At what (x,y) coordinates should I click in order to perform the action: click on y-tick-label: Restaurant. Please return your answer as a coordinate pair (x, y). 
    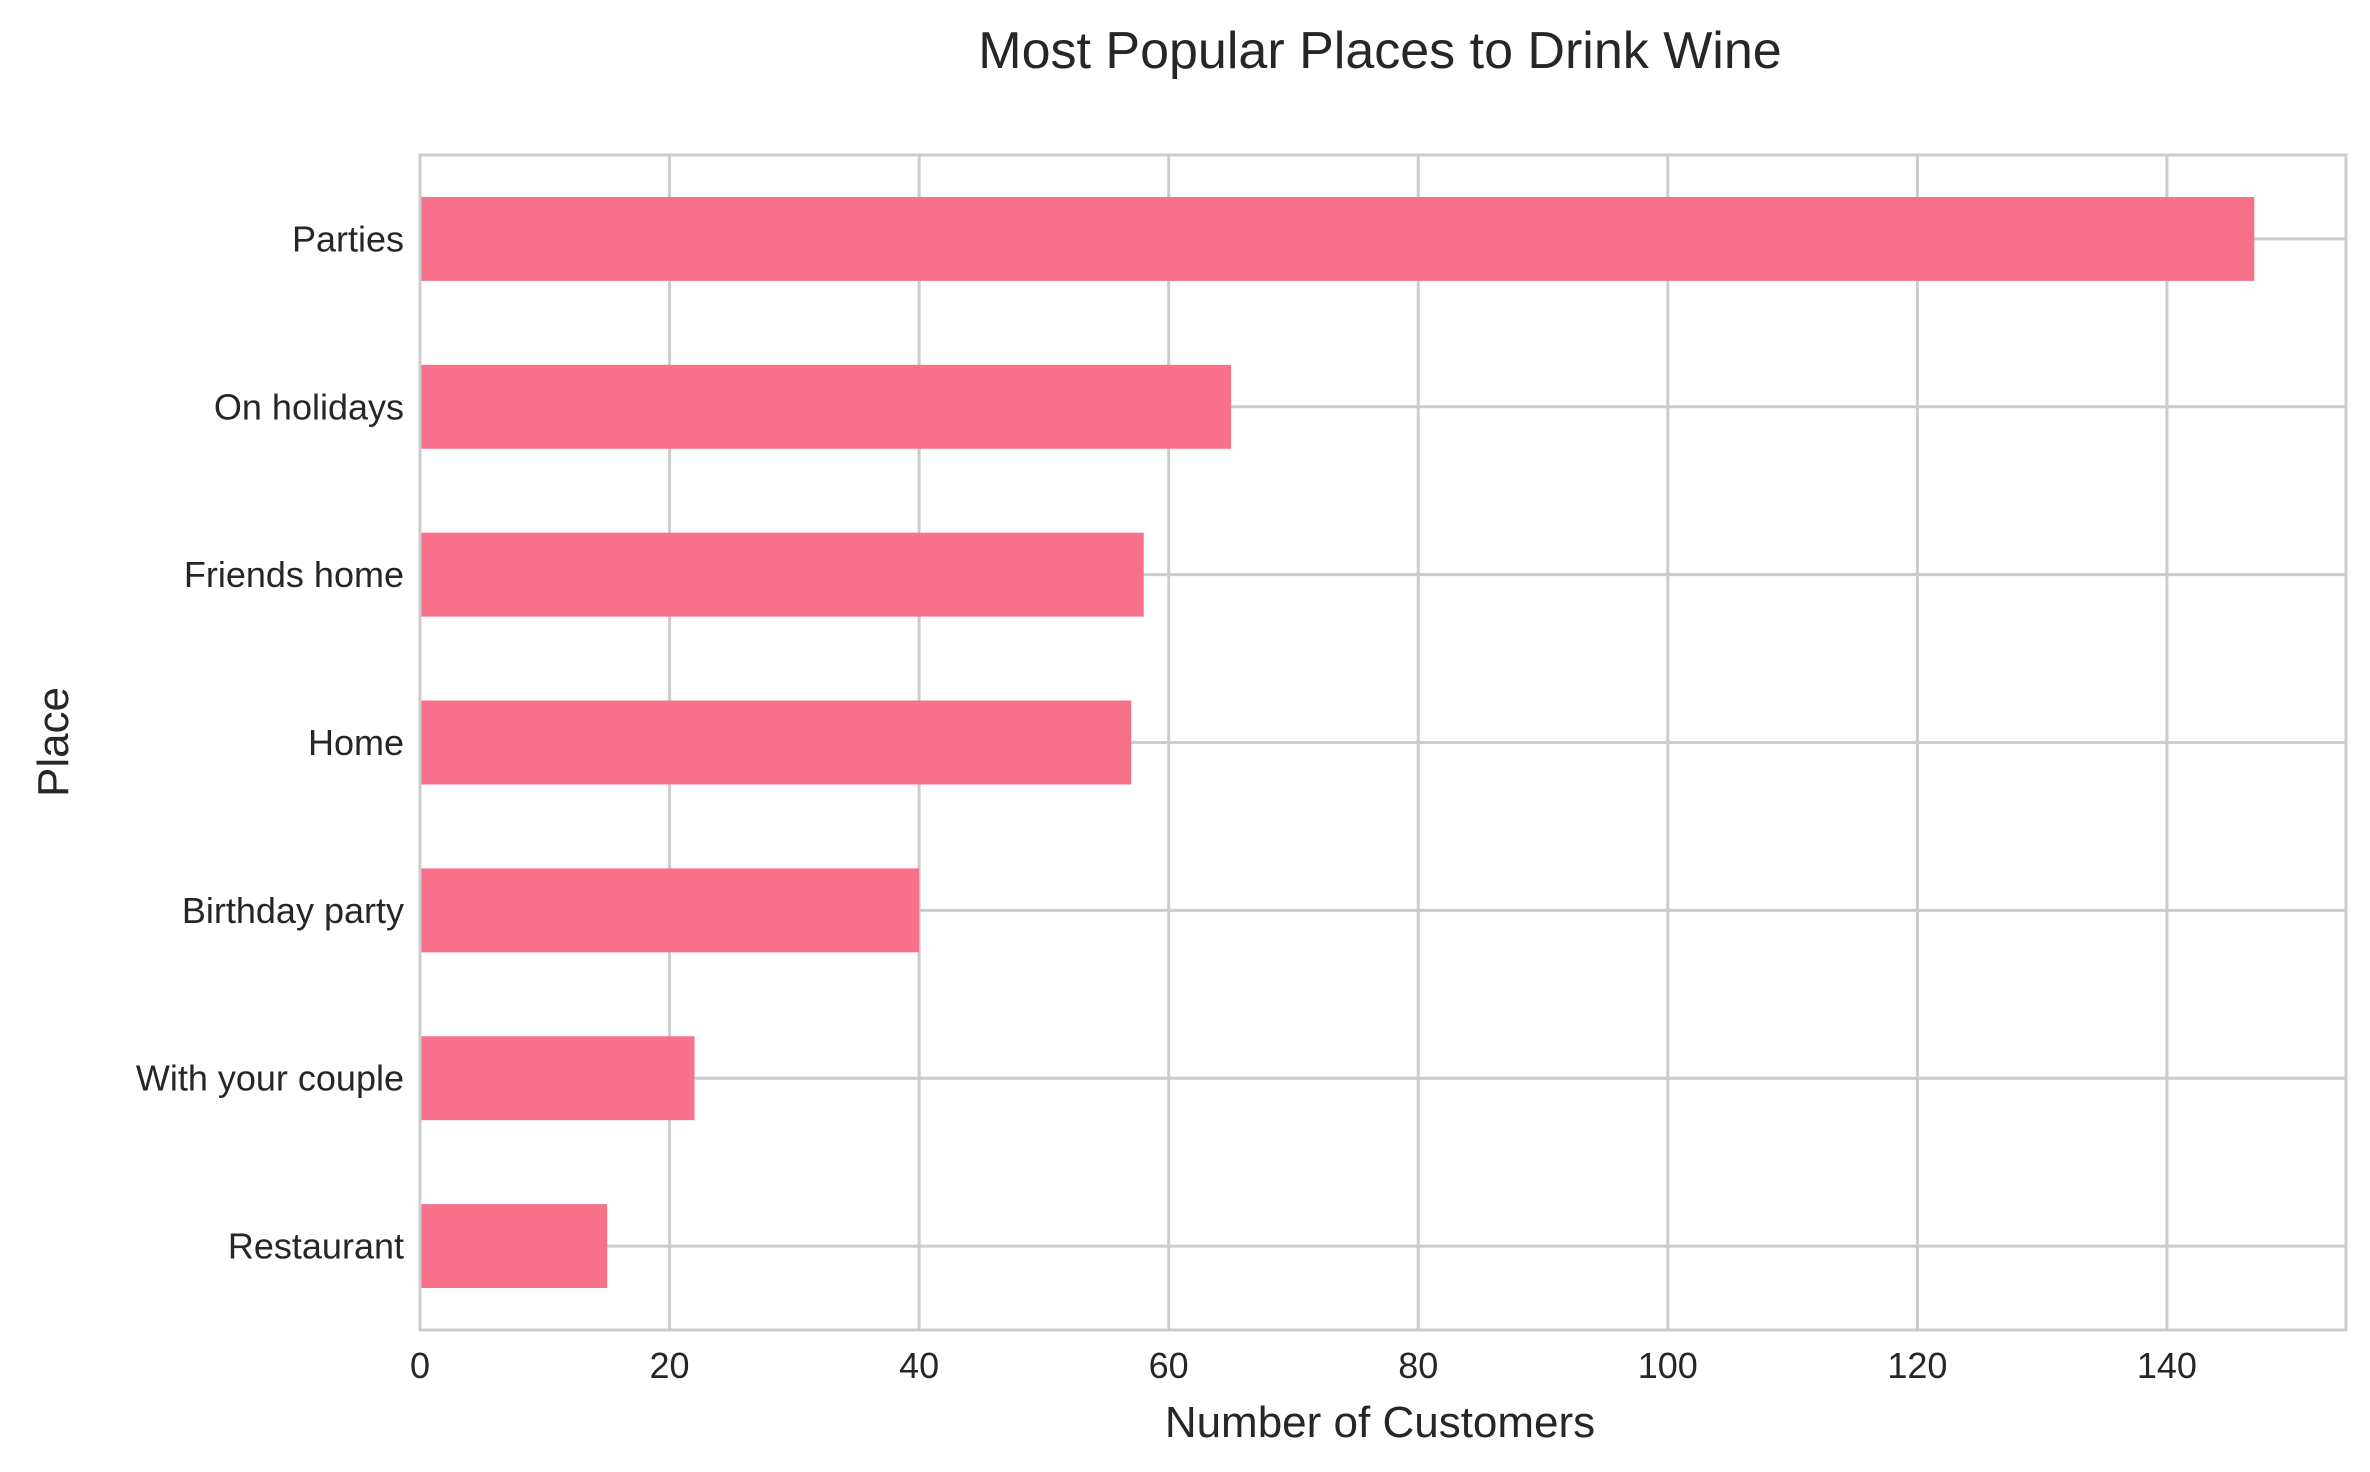
    Looking at the image, I should click on (316, 1246).